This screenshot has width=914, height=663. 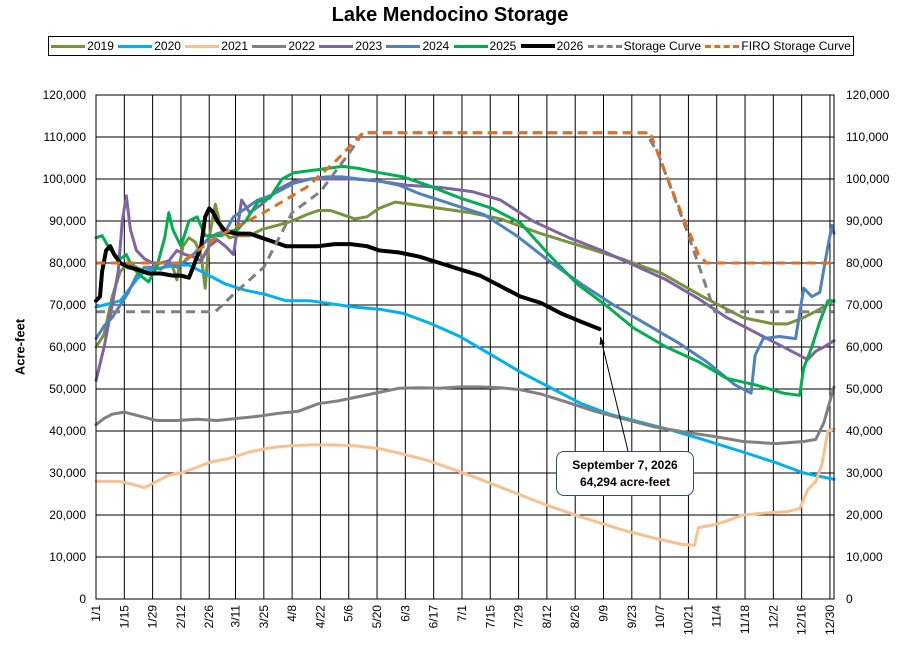 What do you see at coordinates (604, 613) in the screenshot?
I see `x-tick-label: 9/9` at bounding box center [604, 613].